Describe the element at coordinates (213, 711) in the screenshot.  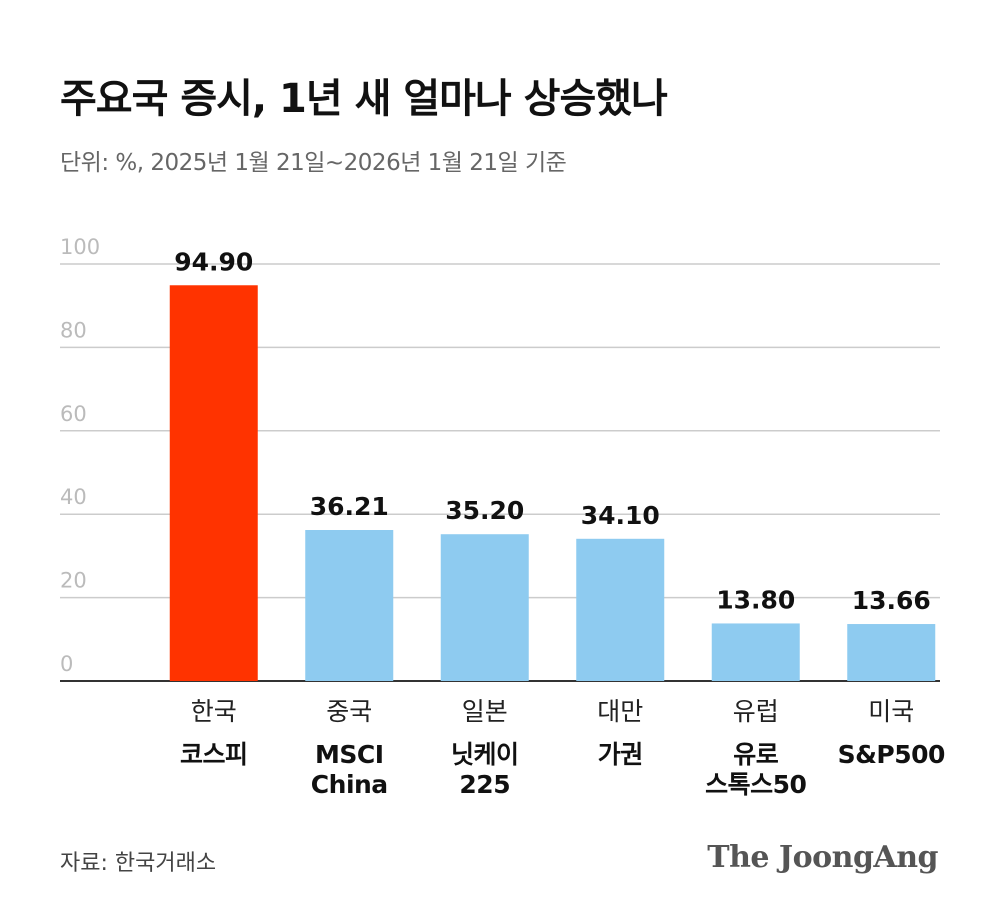
I see `x-tick-label: 한국` at that location.